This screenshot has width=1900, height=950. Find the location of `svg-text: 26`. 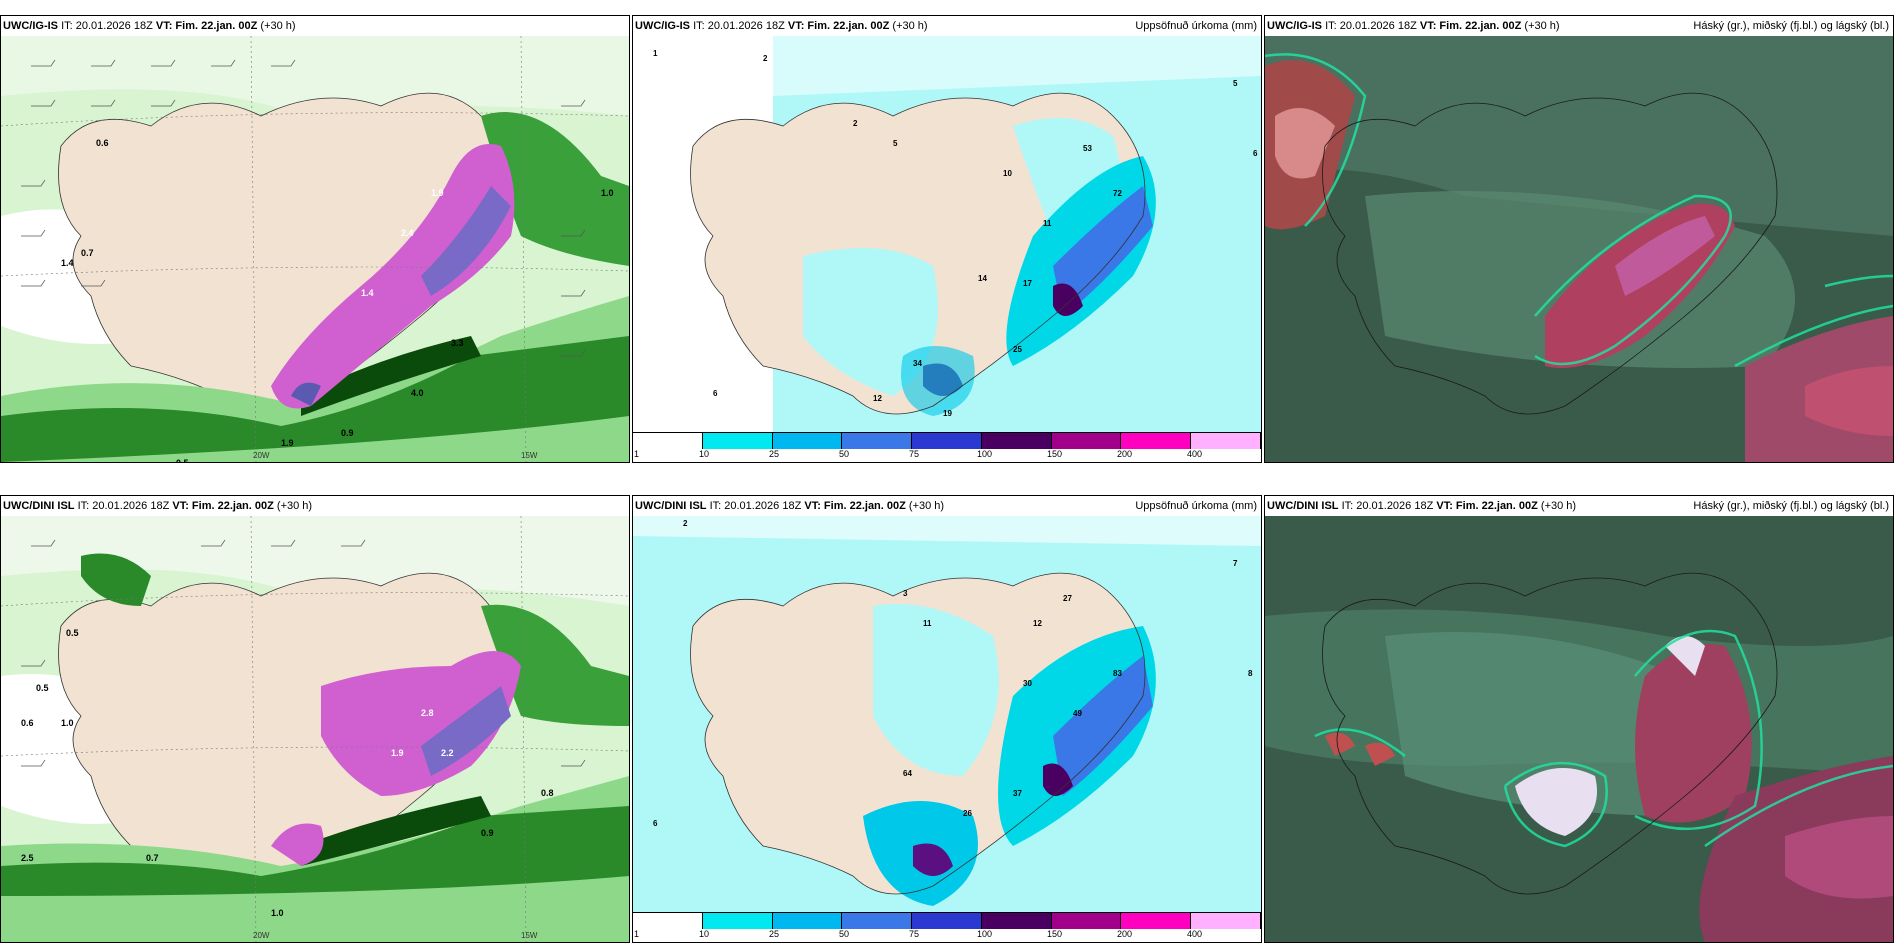

svg-text: 26 is located at coordinates (967, 813).